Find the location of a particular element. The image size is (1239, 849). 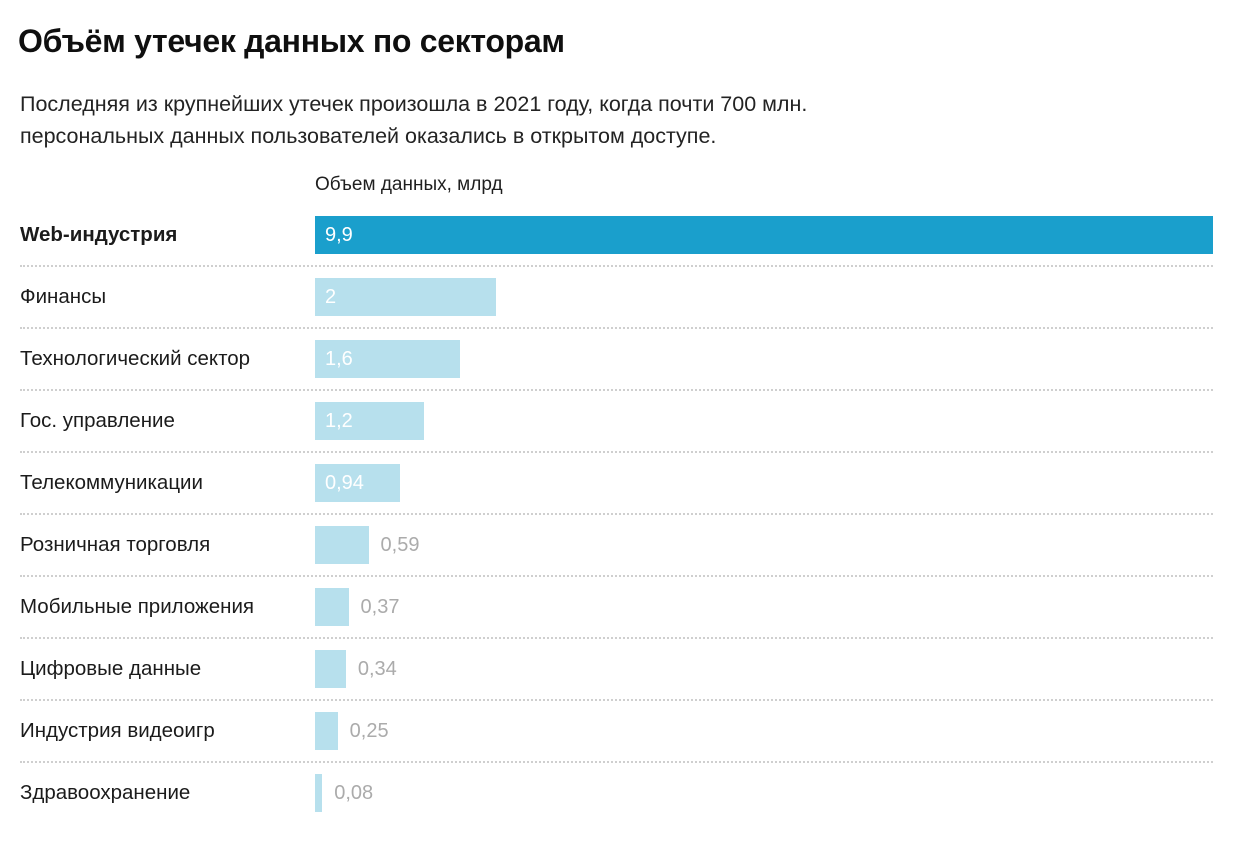

value-label: 0,94 is located at coordinates (344, 482).